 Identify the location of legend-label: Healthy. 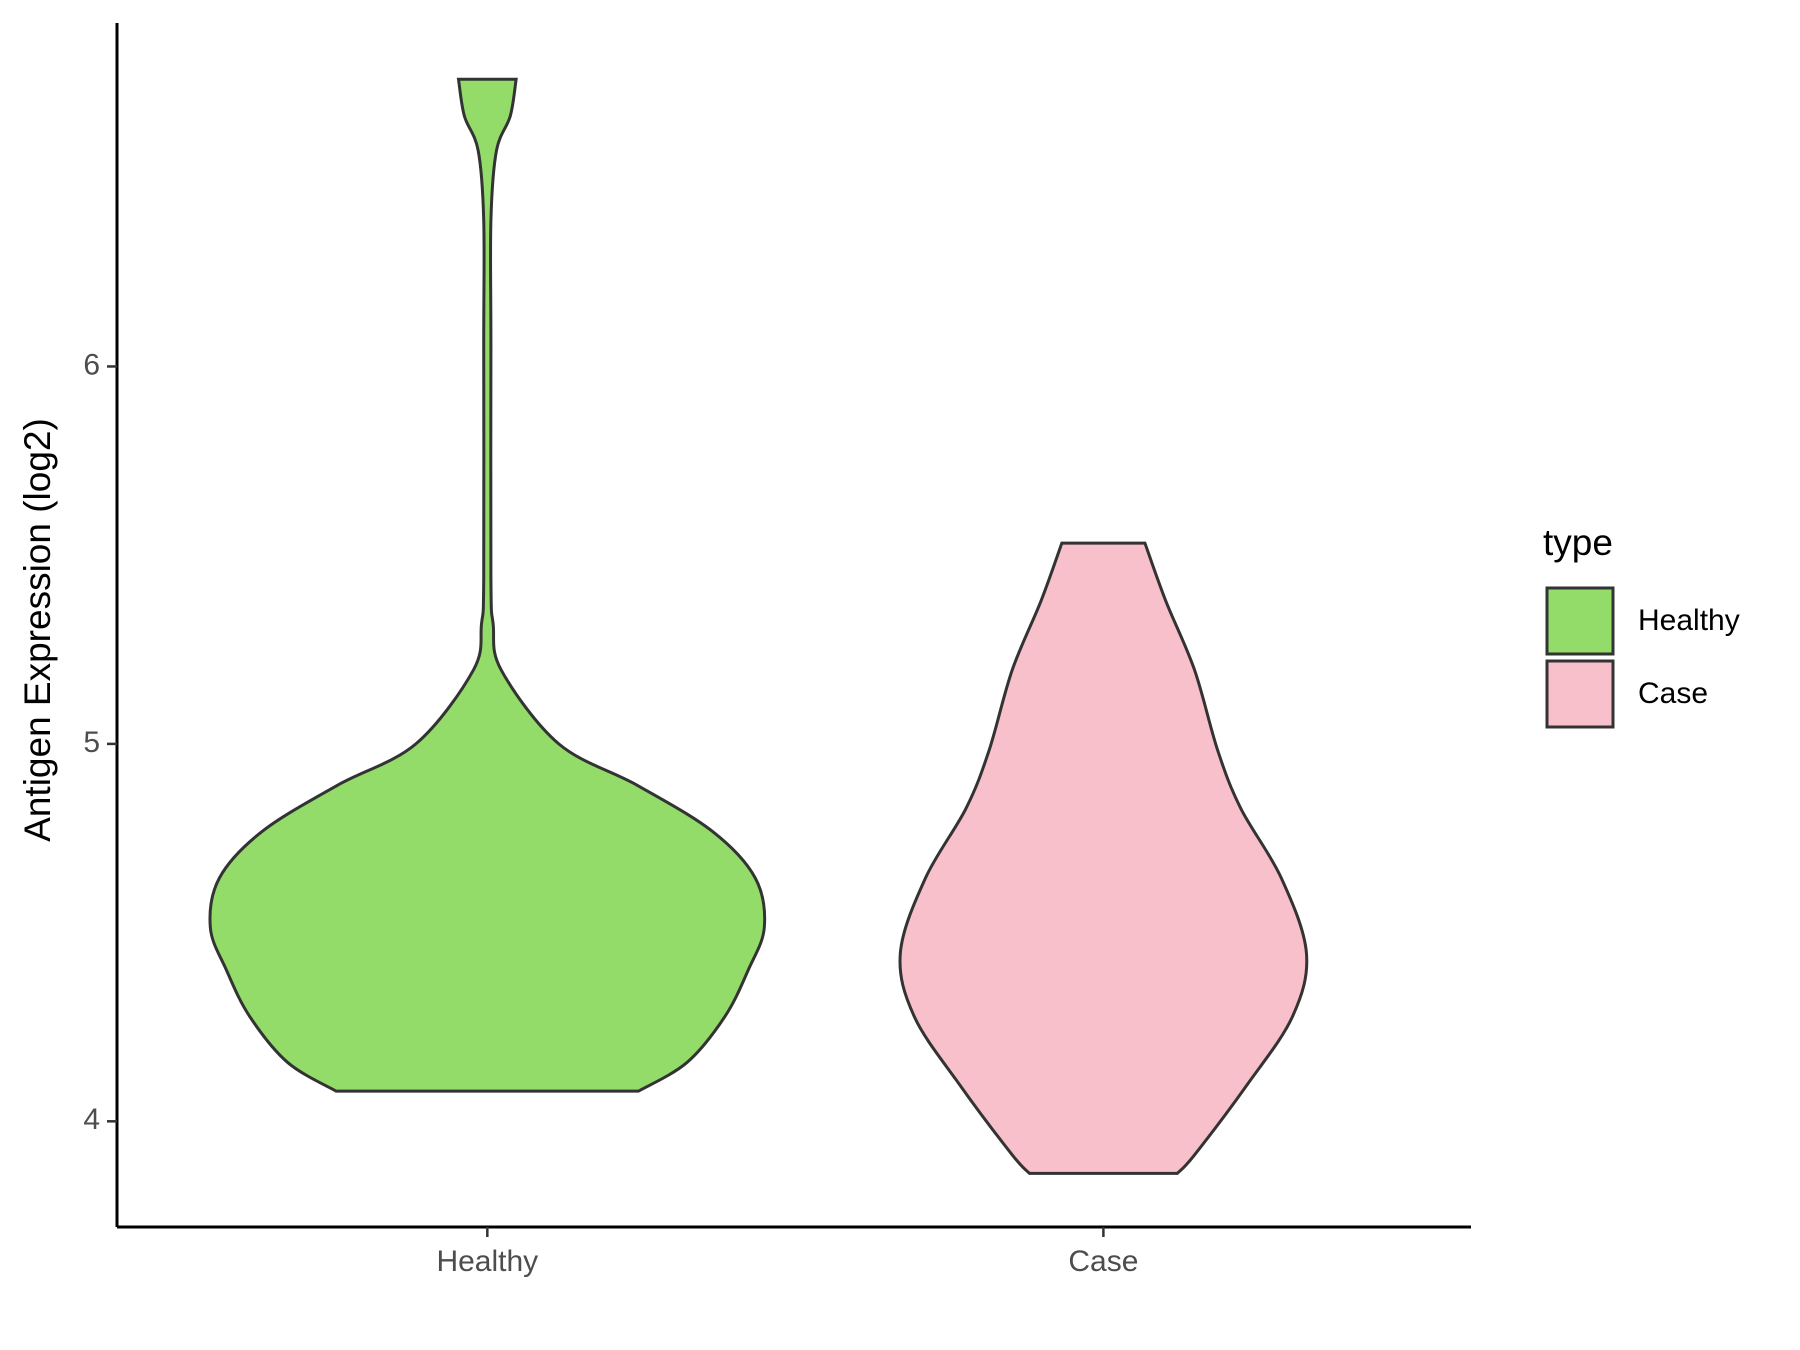
(1689, 620).